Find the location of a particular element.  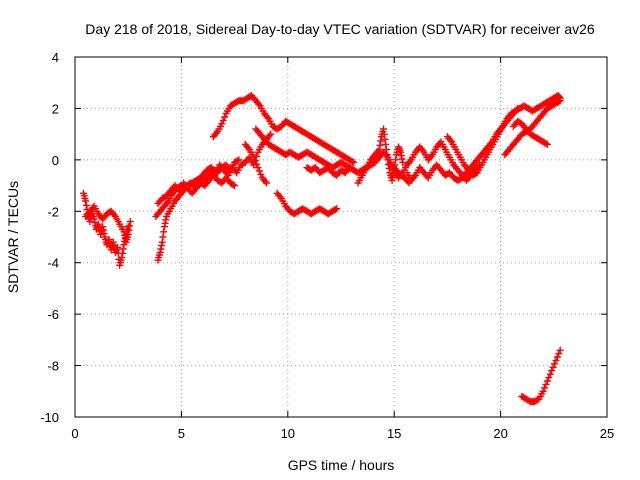

x-tick-label: 20 is located at coordinates (500, 433).